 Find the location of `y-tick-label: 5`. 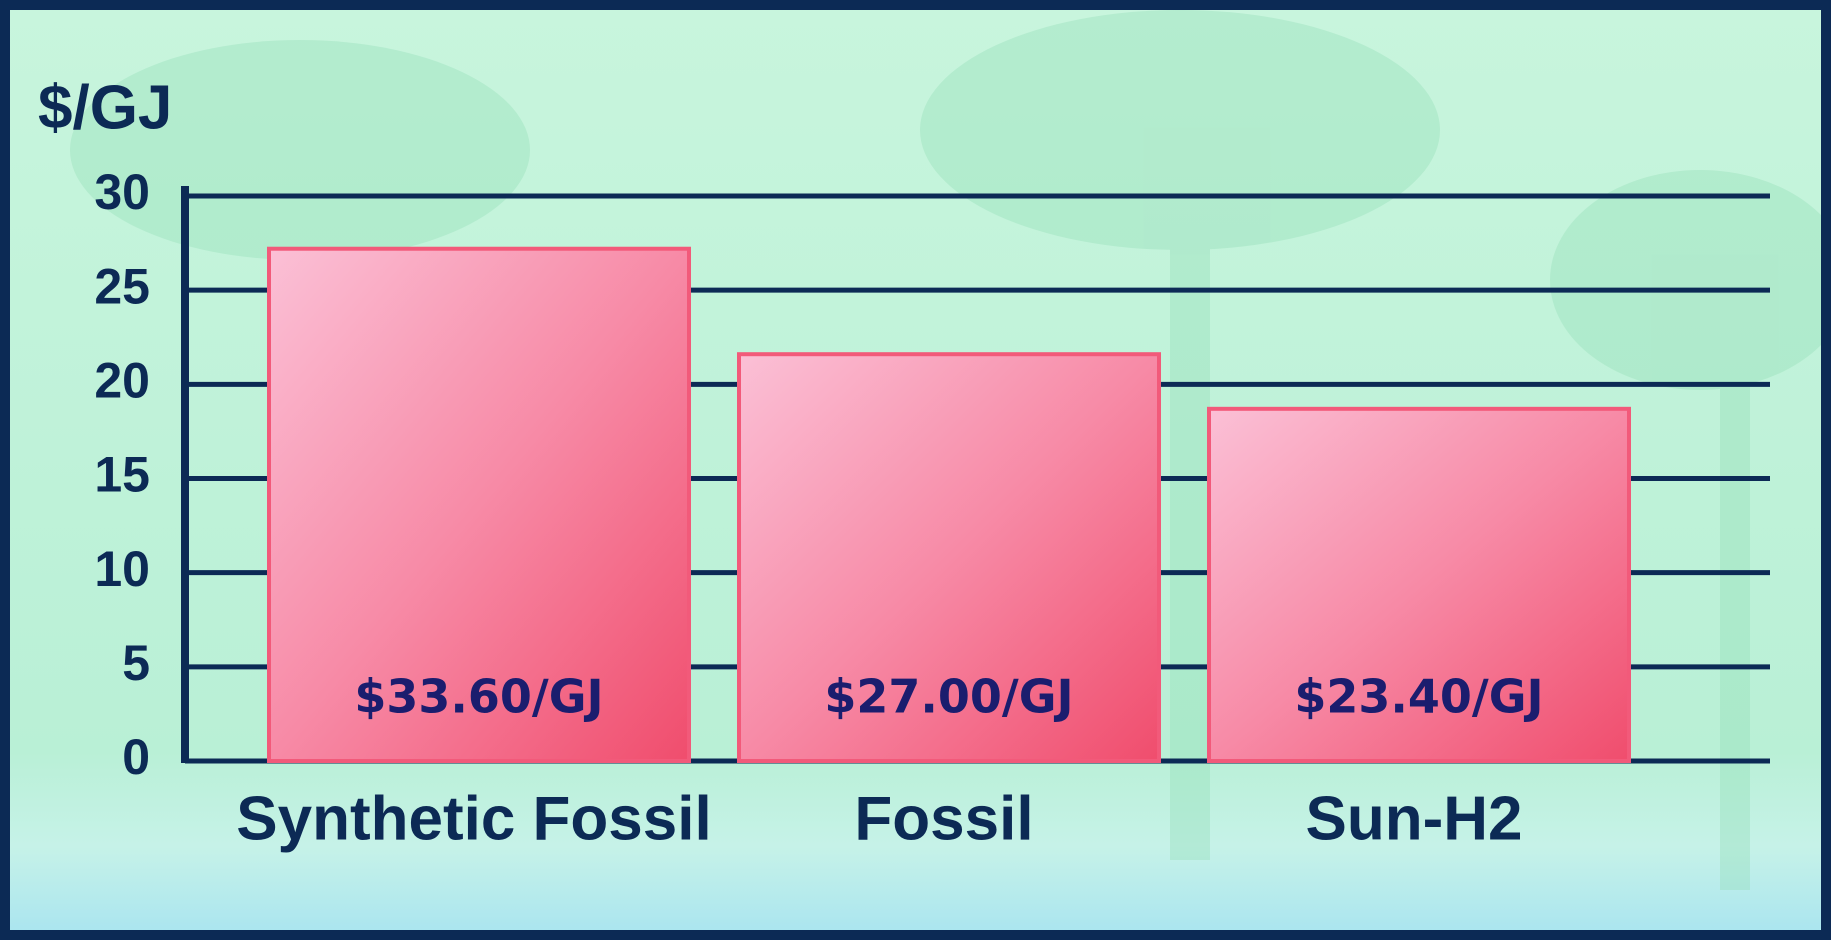

y-tick-label: 5 is located at coordinates (136, 663).